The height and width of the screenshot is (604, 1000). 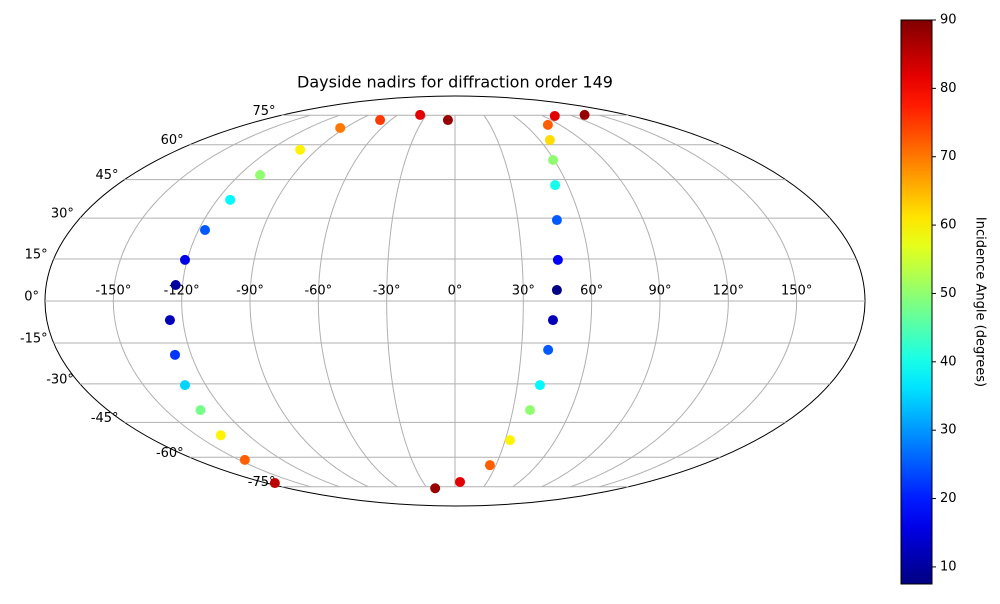 What do you see at coordinates (728, 291) in the screenshot?
I see `x-tick-label: 120°` at bounding box center [728, 291].